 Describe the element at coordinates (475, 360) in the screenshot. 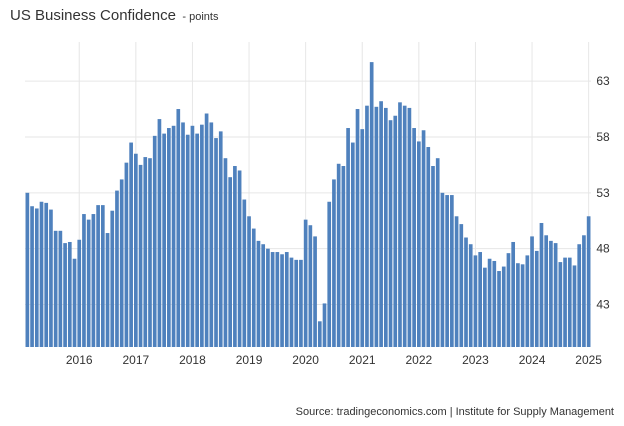

I see `x-tick-label: 2023` at that location.